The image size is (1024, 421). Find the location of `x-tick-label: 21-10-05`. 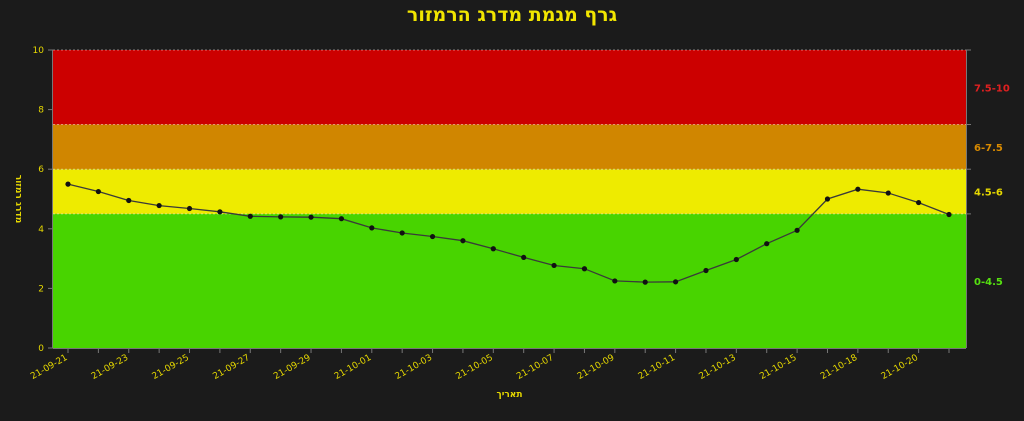

x-tick-label: 21-10-05 is located at coordinates (474, 367).